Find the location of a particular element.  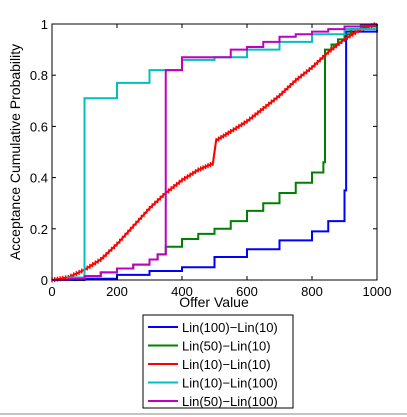

y-tick-label: 1 is located at coordinates (44, 24).